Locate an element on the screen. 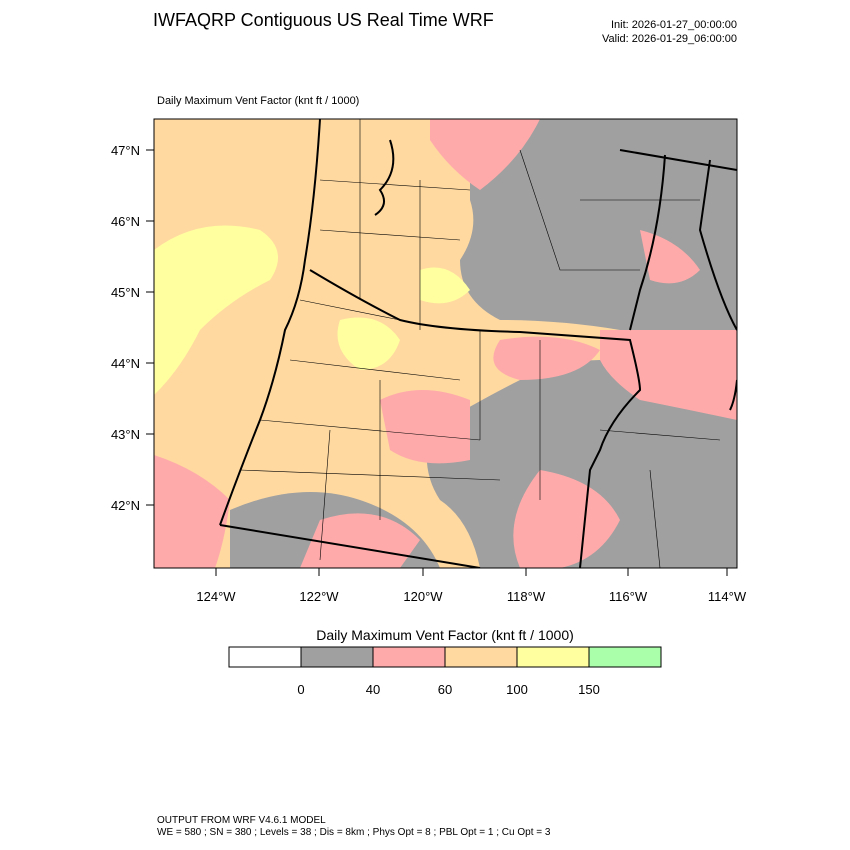 The width and height of the screenshot is (850, 850). longitude-labels: 124°W 122°W 120°W 118°W 116°W 114°W is located at coordinates (471, 586).